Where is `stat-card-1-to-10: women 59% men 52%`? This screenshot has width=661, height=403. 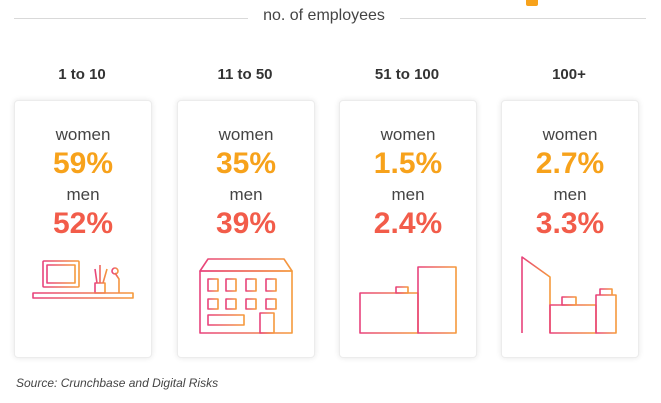 stat-card-1-to-10: women 59% men 52% is located at coordinates (83, 229).